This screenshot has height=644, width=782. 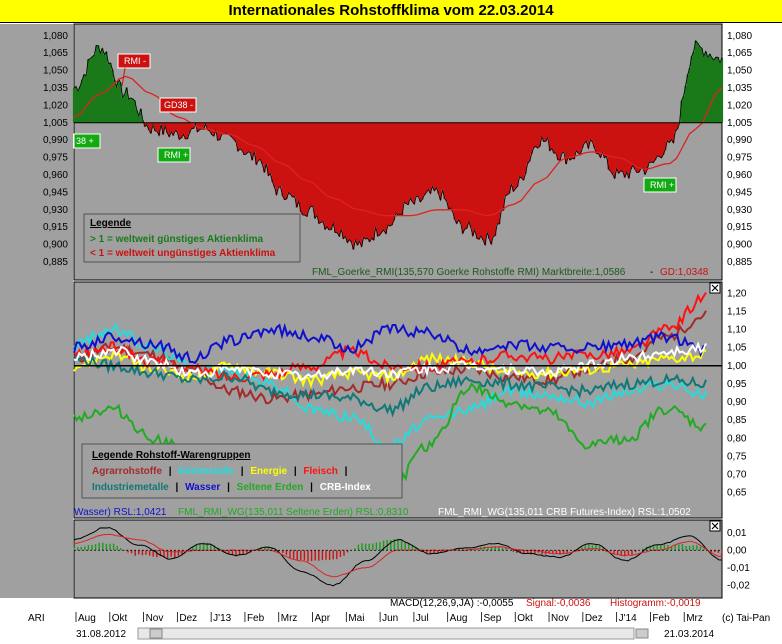 What do you see at coordinates (295, 471) in the screenshot?
I see `legend-sep-3: |` at bounding box center [295, 471].